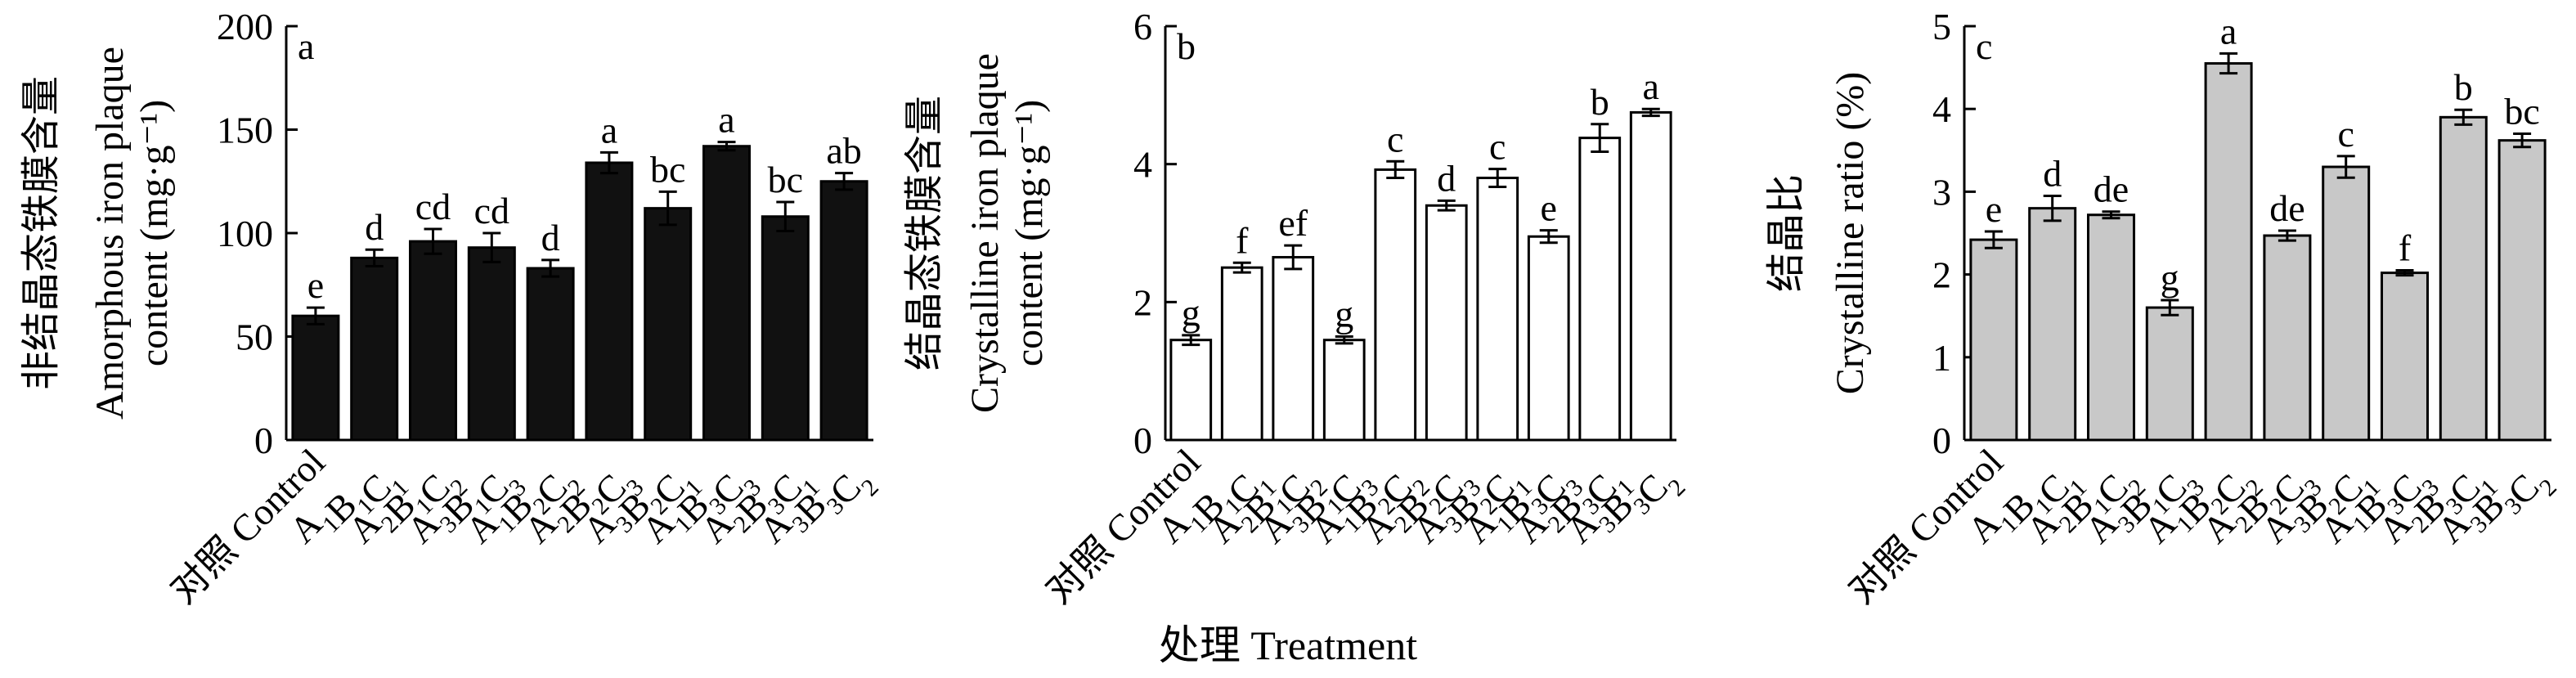  What do you see at coordinates (1186, 46) in the screenshot?
I see `panel-letter: b` at bounding box center [1186, 46].